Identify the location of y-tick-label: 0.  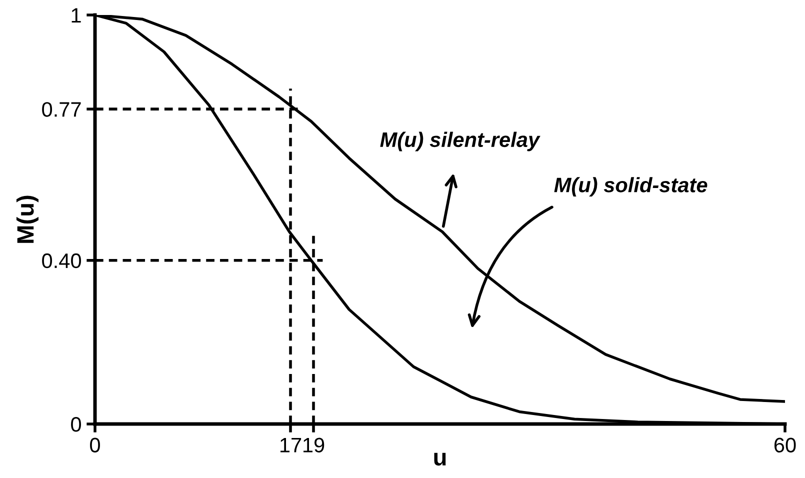
(76, 424).